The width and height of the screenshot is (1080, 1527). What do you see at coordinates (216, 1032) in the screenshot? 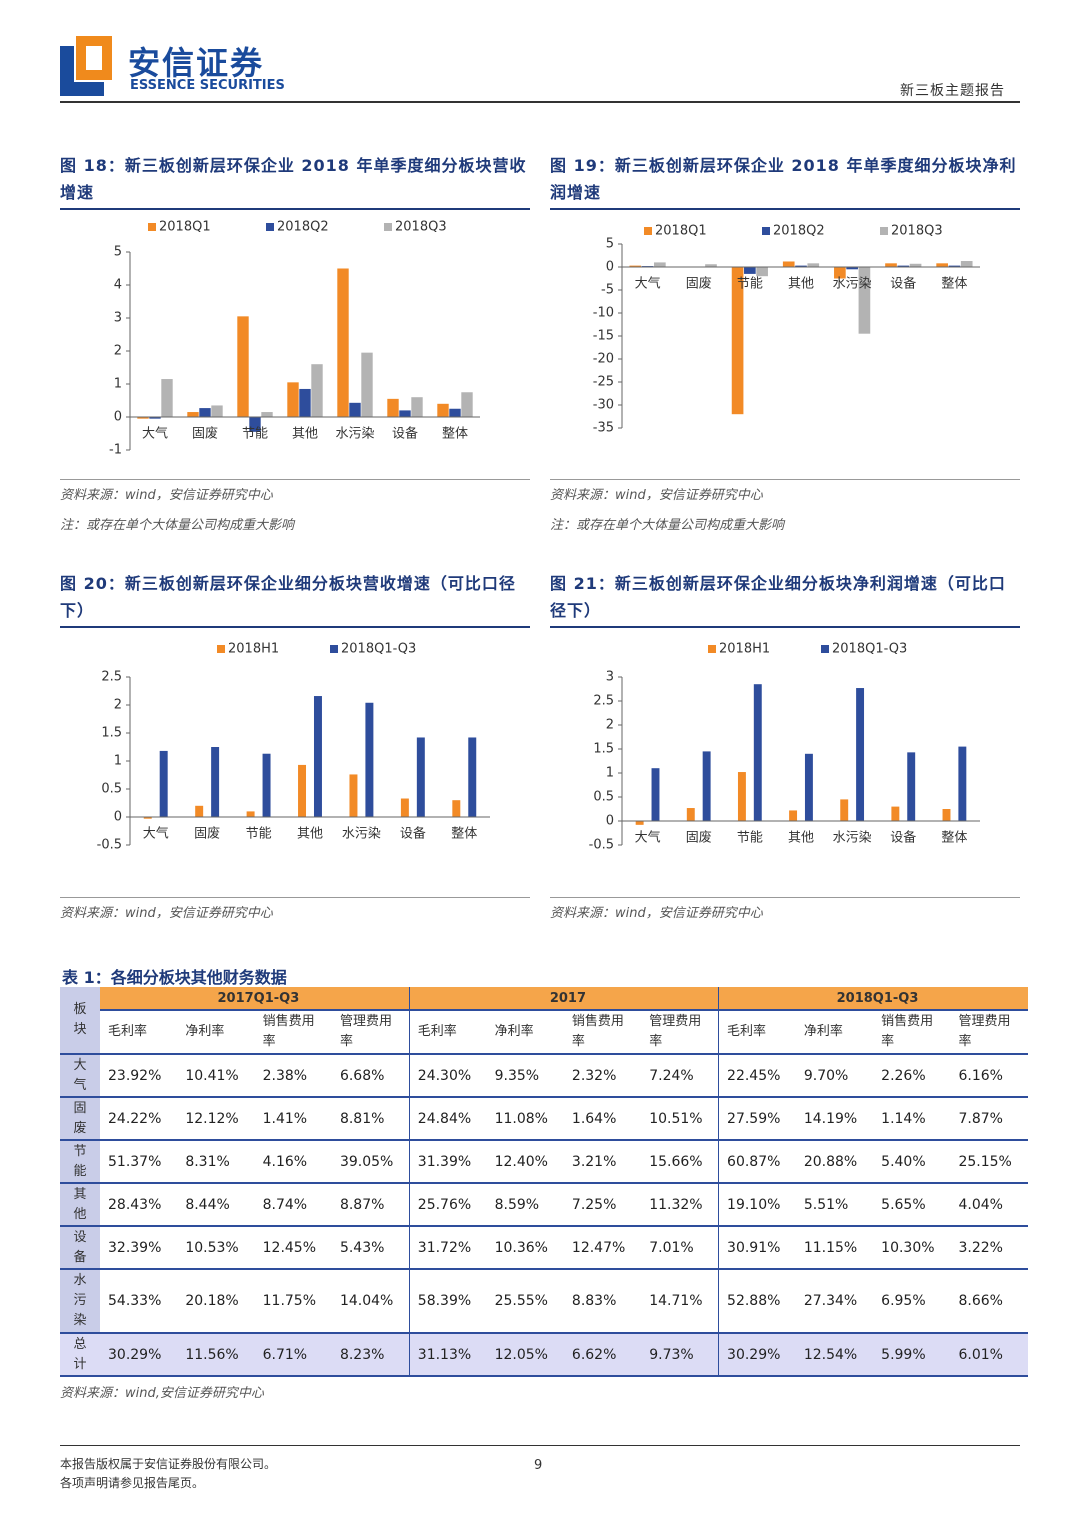
I see `column-header: 净利率` at bounding box center [216, 1032].